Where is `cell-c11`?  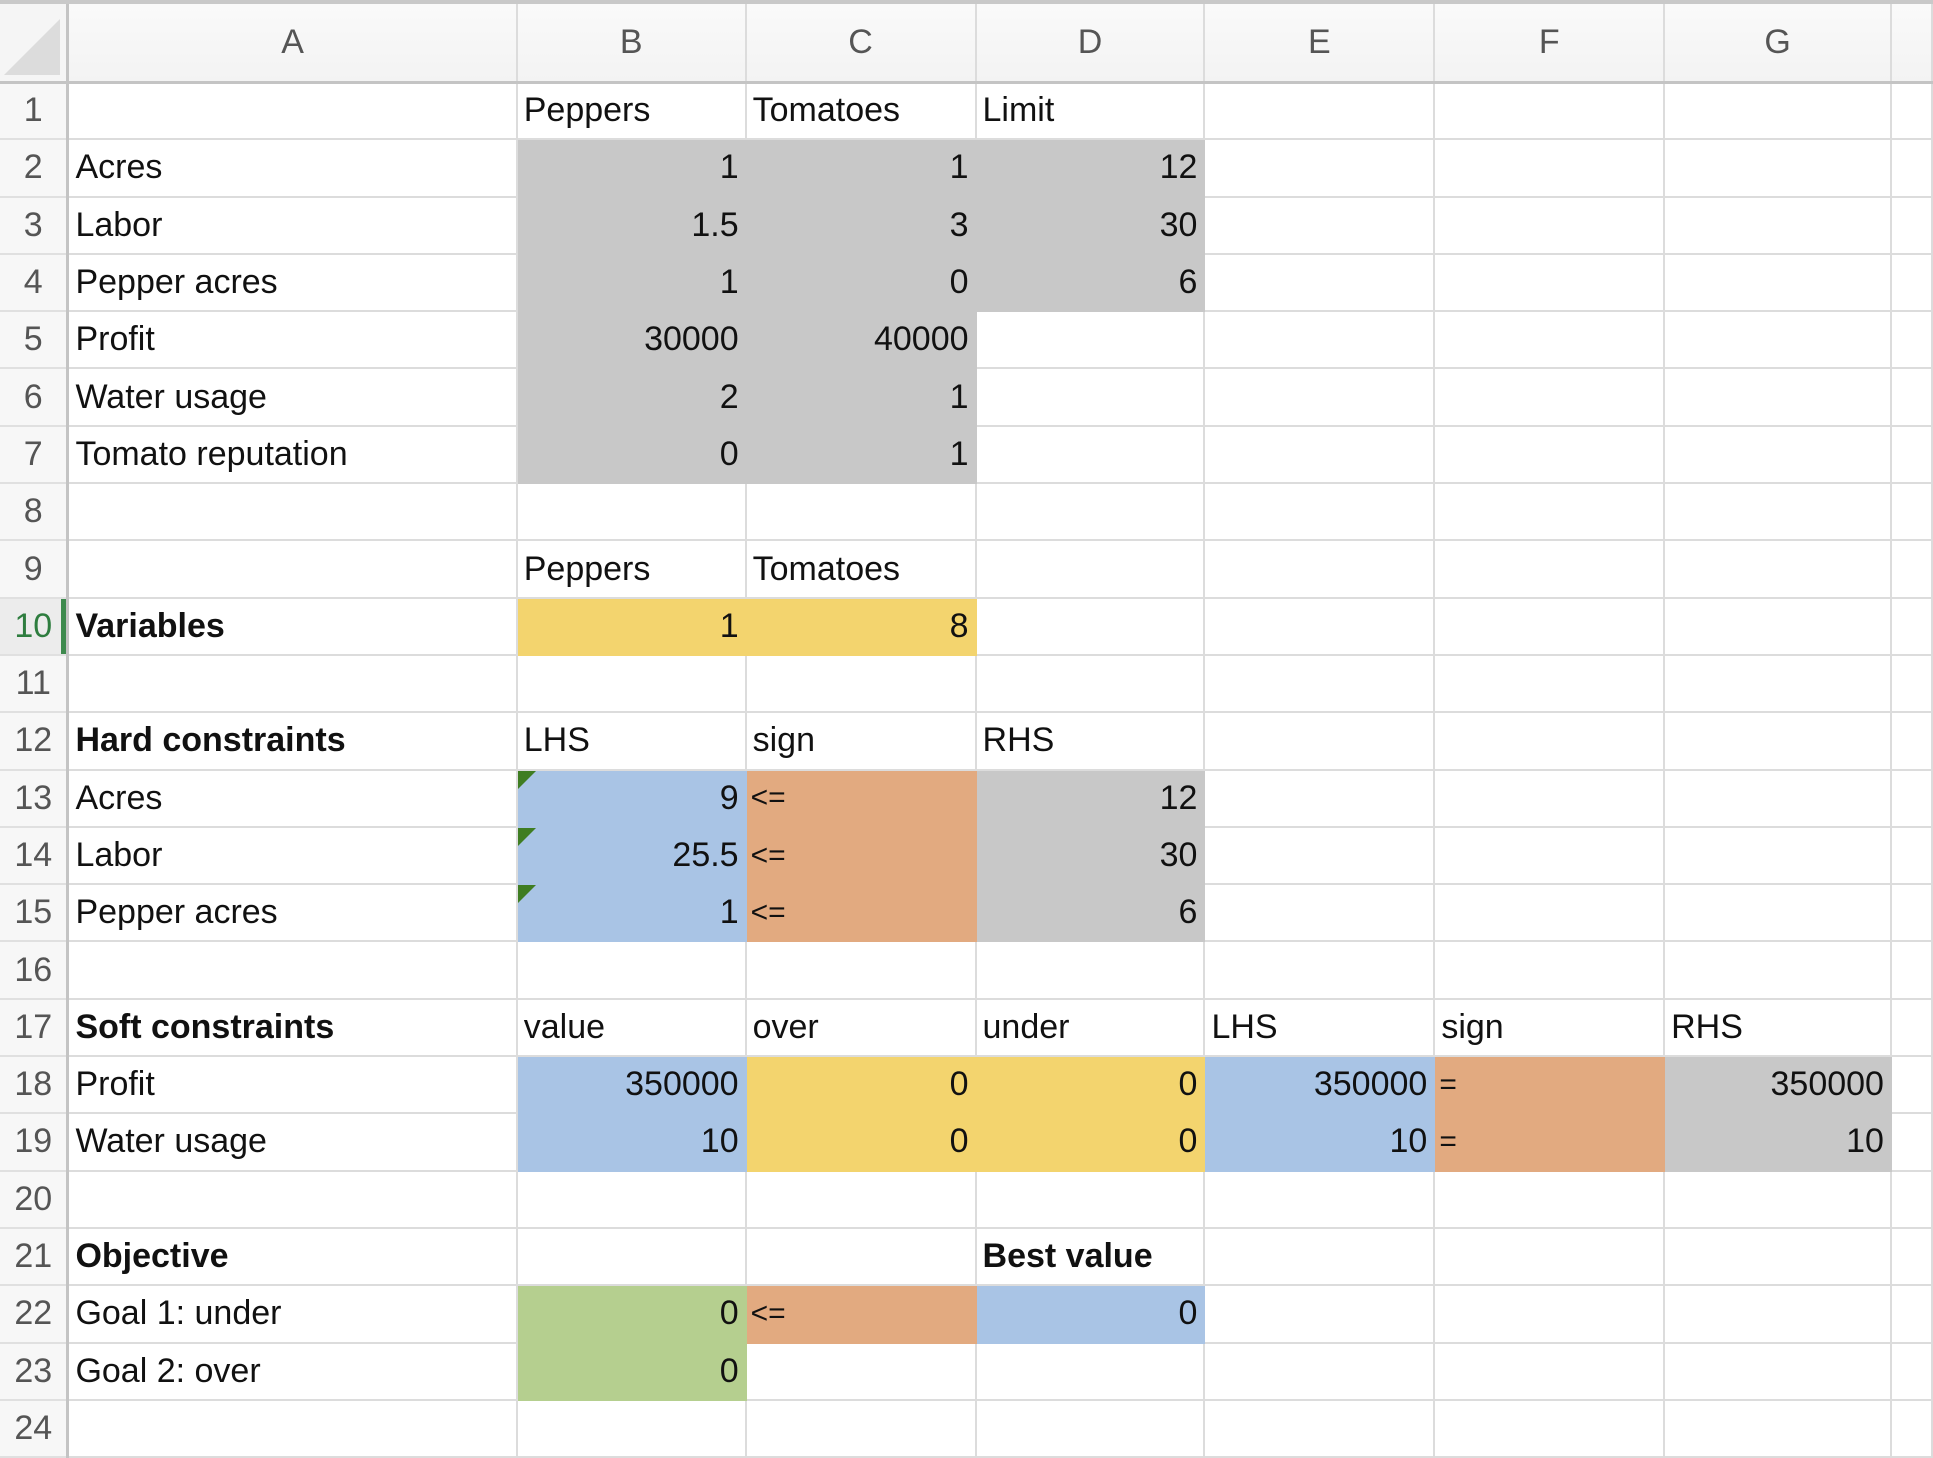
cell-c11 is located at coordinates (861, 684).